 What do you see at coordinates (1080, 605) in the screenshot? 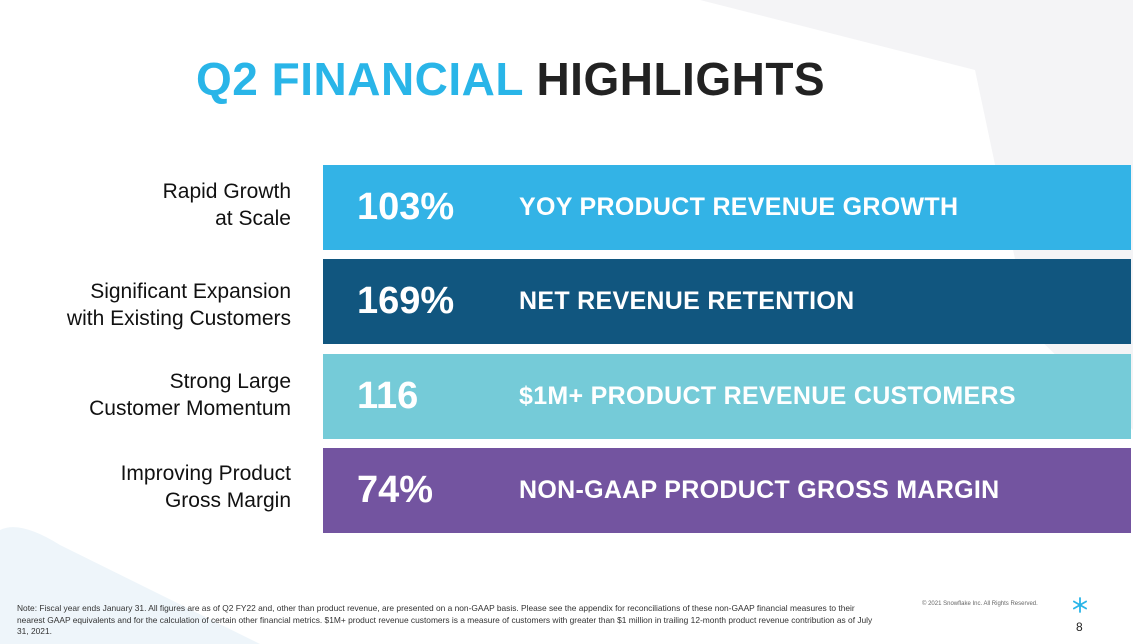
I see `snowflake-icon` at bounding box center [1080, 605].